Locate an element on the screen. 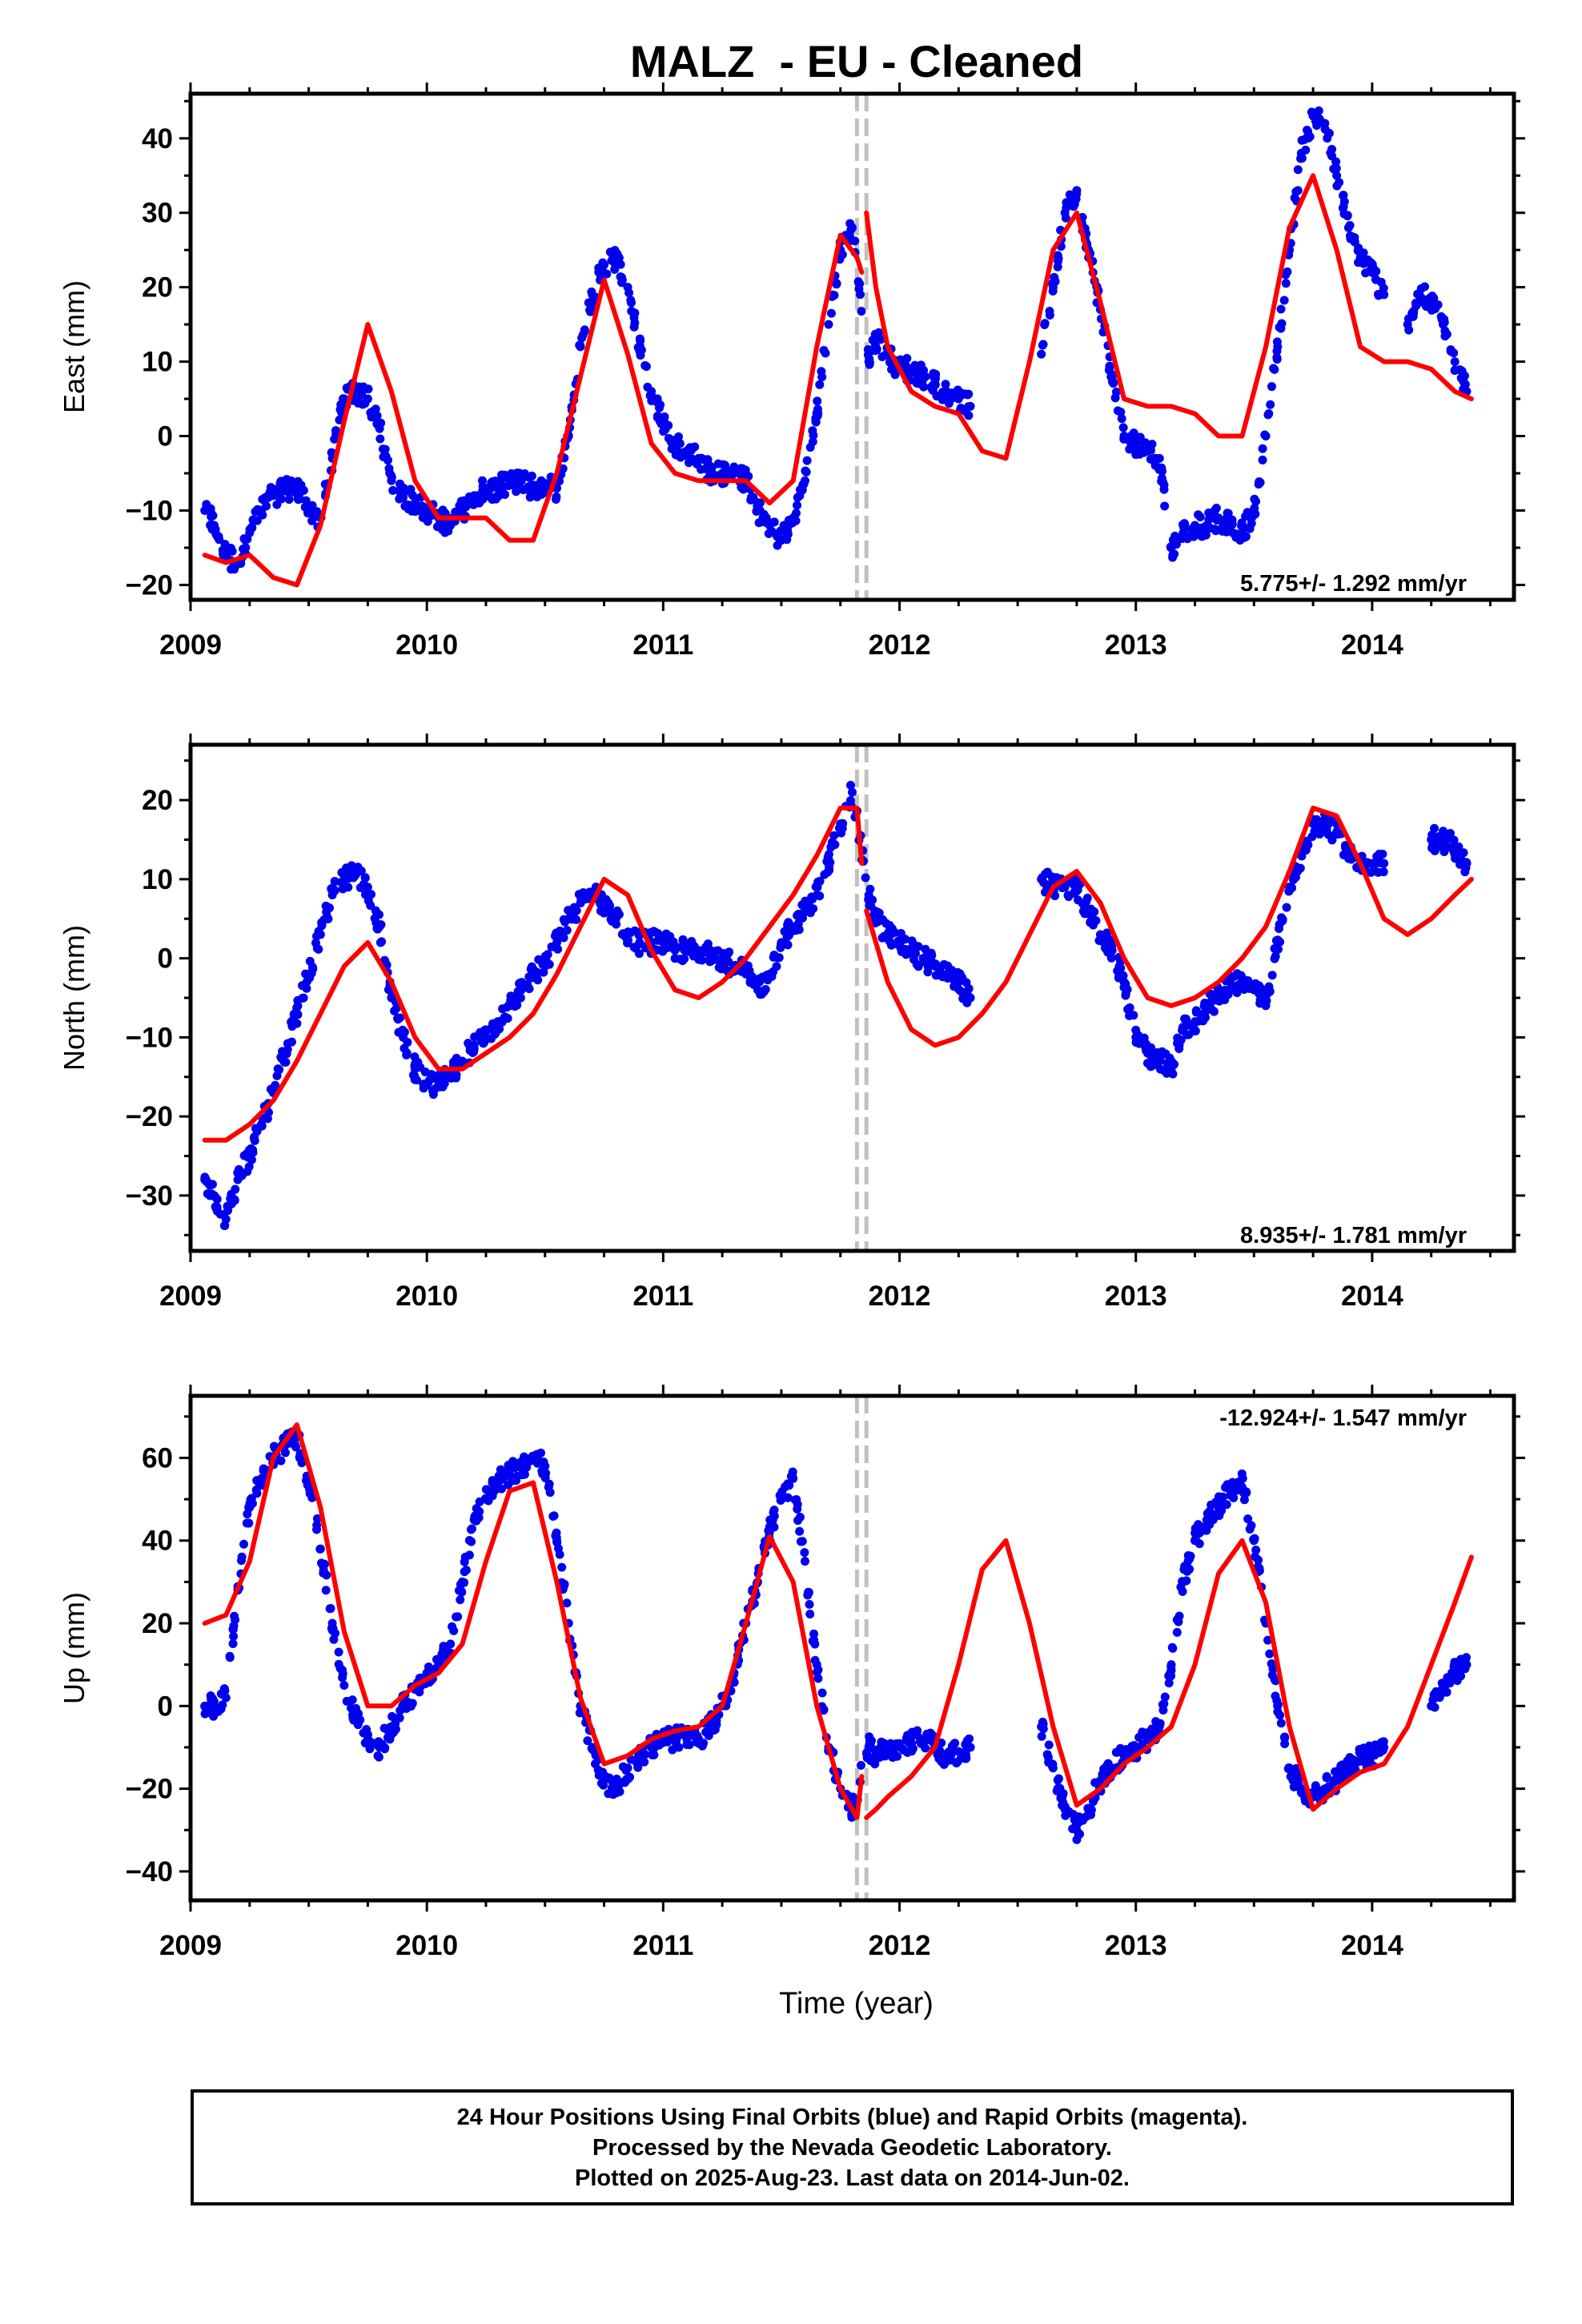  x-tick-label: 2010 is located at coordinates (427, 645).